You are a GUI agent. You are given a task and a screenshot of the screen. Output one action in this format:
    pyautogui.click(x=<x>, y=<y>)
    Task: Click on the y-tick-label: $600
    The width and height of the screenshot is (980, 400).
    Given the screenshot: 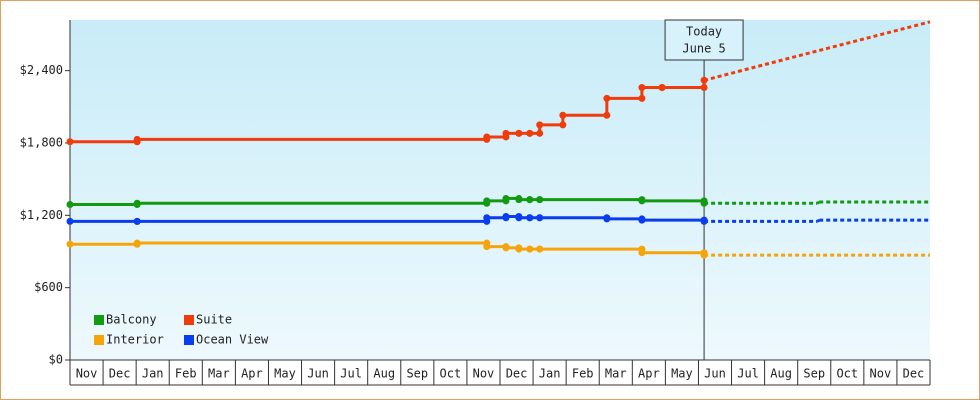 What is the action you would take?
    pyautogui.click(x=48, y=287)
    